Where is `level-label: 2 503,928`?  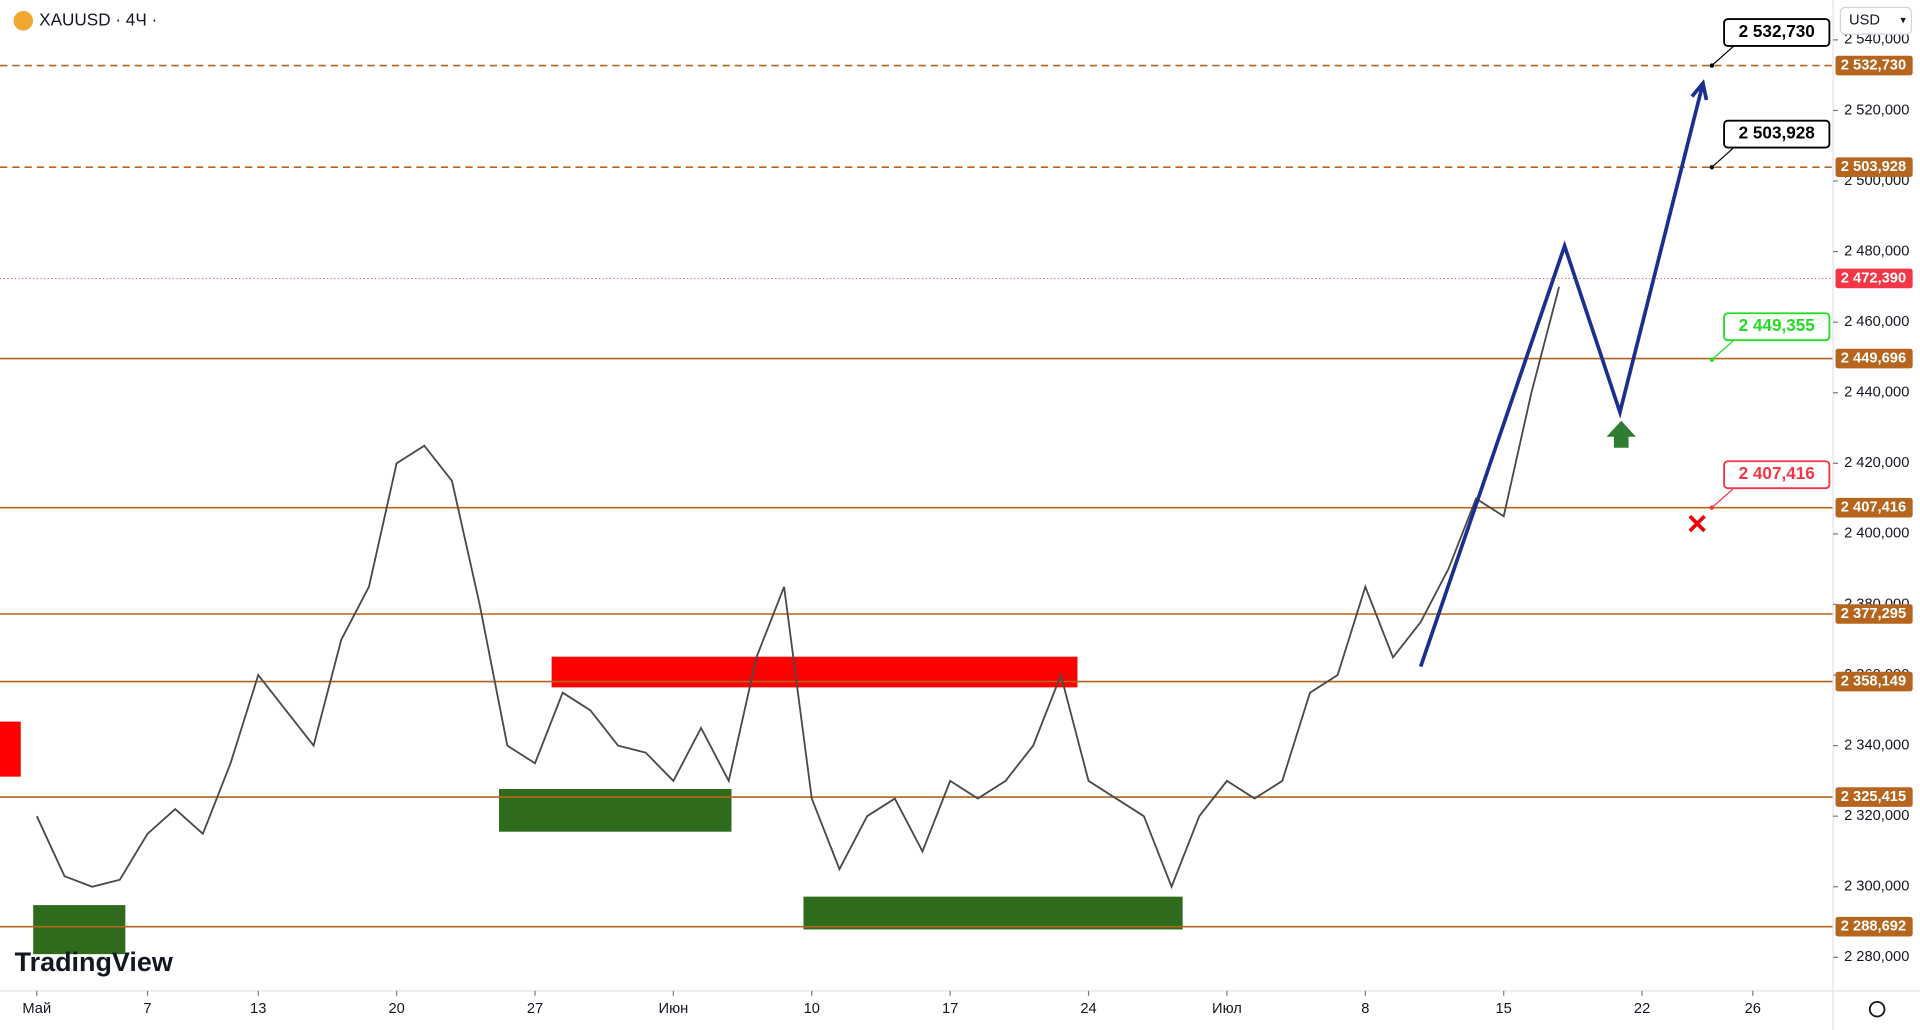 level-label: 2 503,928 is located at coordinates (1873, 167).